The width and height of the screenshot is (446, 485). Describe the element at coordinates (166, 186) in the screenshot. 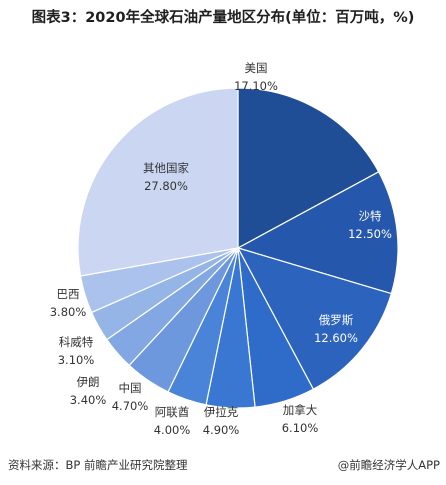

I see `slice-value-label-11: 27.80%` at that location.